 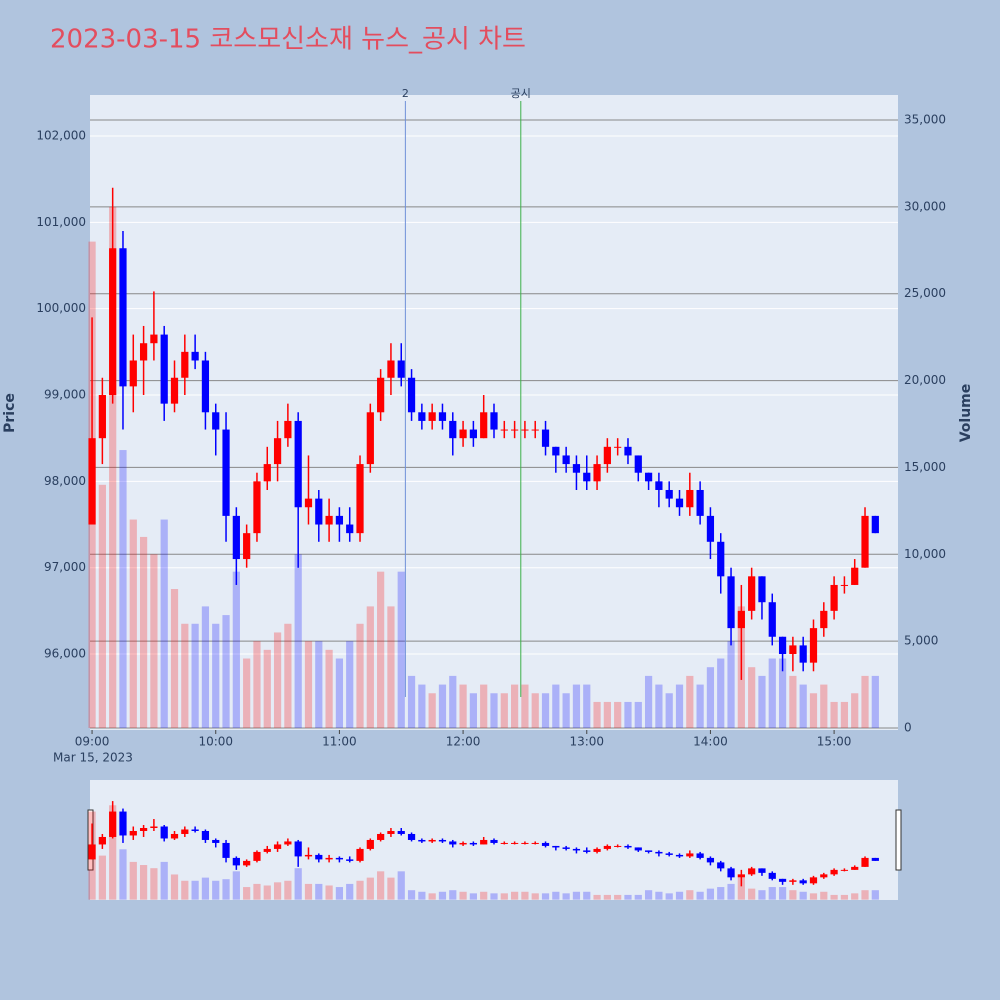 I want to click on y-tick-label: 96,000, so click(x=65, y=654).